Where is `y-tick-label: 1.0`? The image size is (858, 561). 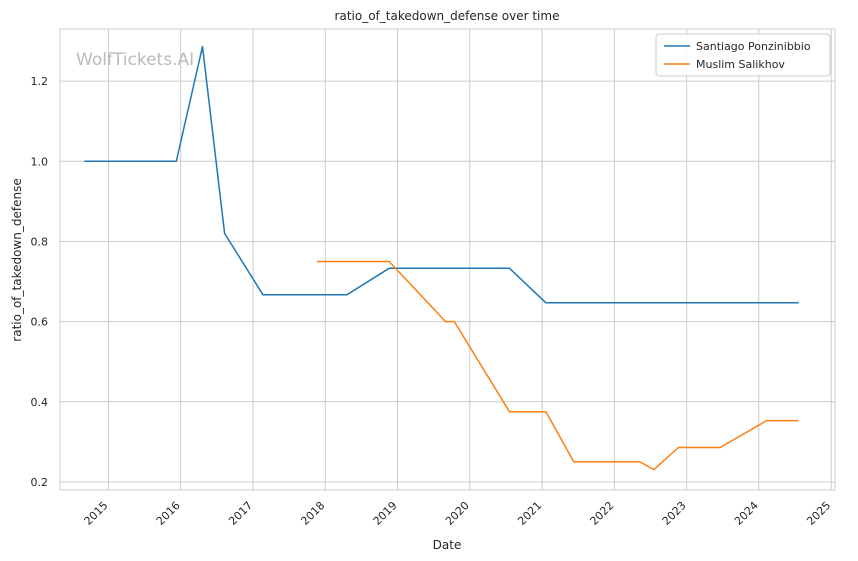 y-tick-label: 1.0 is located at coordinates (40, 161).